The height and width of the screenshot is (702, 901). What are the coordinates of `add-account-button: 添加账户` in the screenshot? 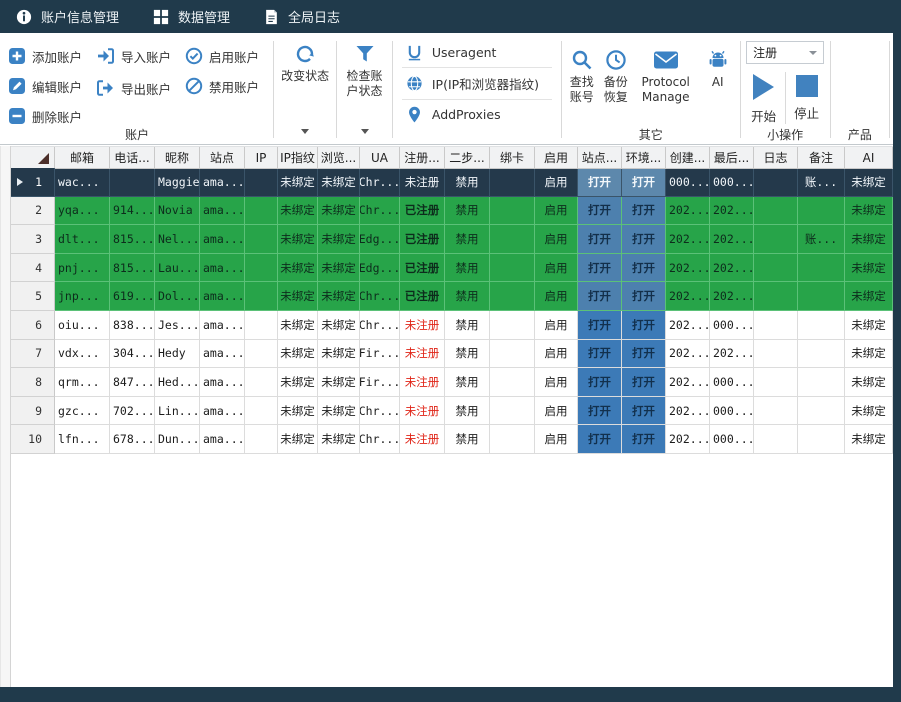 It's located at (47, 56).